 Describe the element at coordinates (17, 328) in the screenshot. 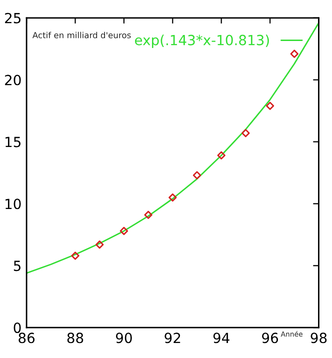

I see `y-tick-label: 0` at that location.